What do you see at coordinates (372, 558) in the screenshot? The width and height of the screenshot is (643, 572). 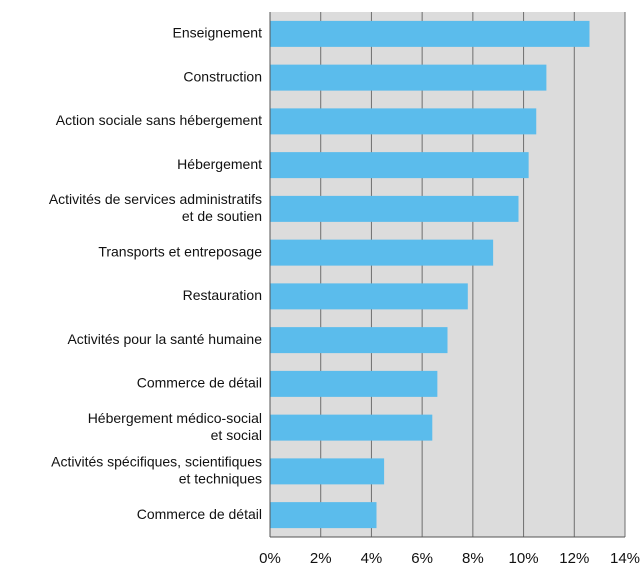 I see `x-tick-label: 4%` at bounding box center [372, 558].